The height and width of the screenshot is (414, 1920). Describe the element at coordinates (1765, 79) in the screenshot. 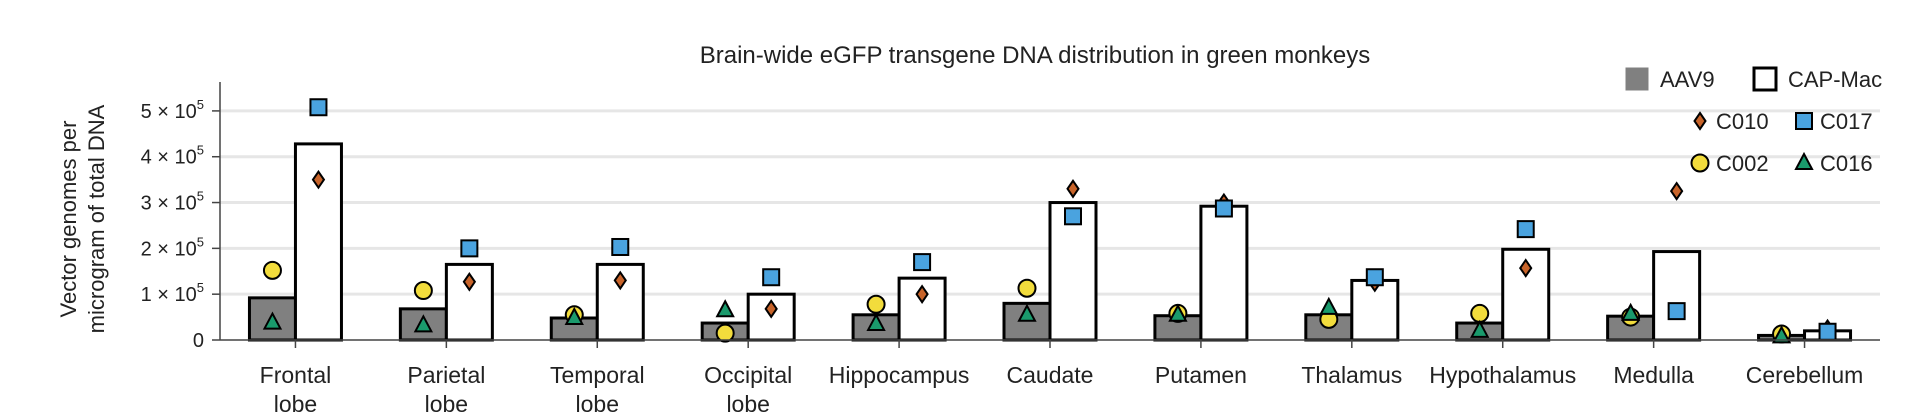

I see `legend-swatch-cap-mac` at that location.